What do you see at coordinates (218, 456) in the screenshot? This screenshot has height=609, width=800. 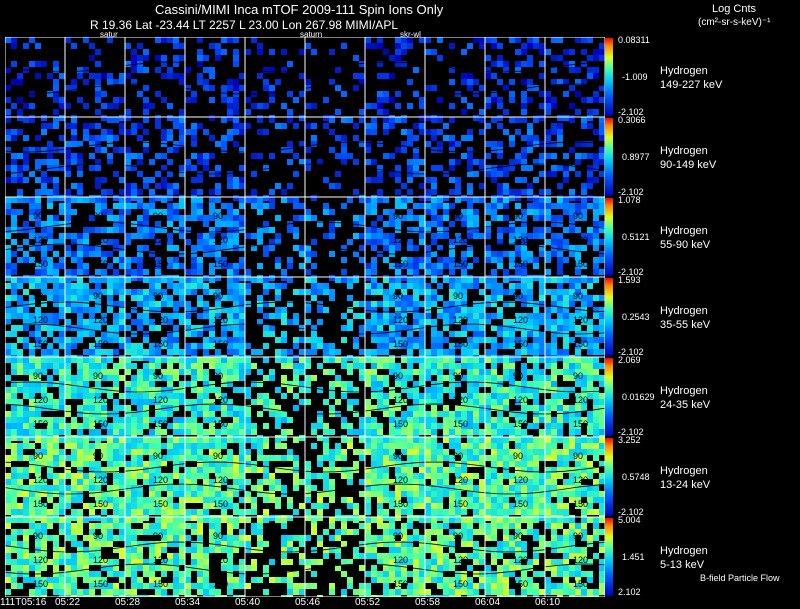 I see `pitch-angle-label: 90` at bounding box center [218, 456].